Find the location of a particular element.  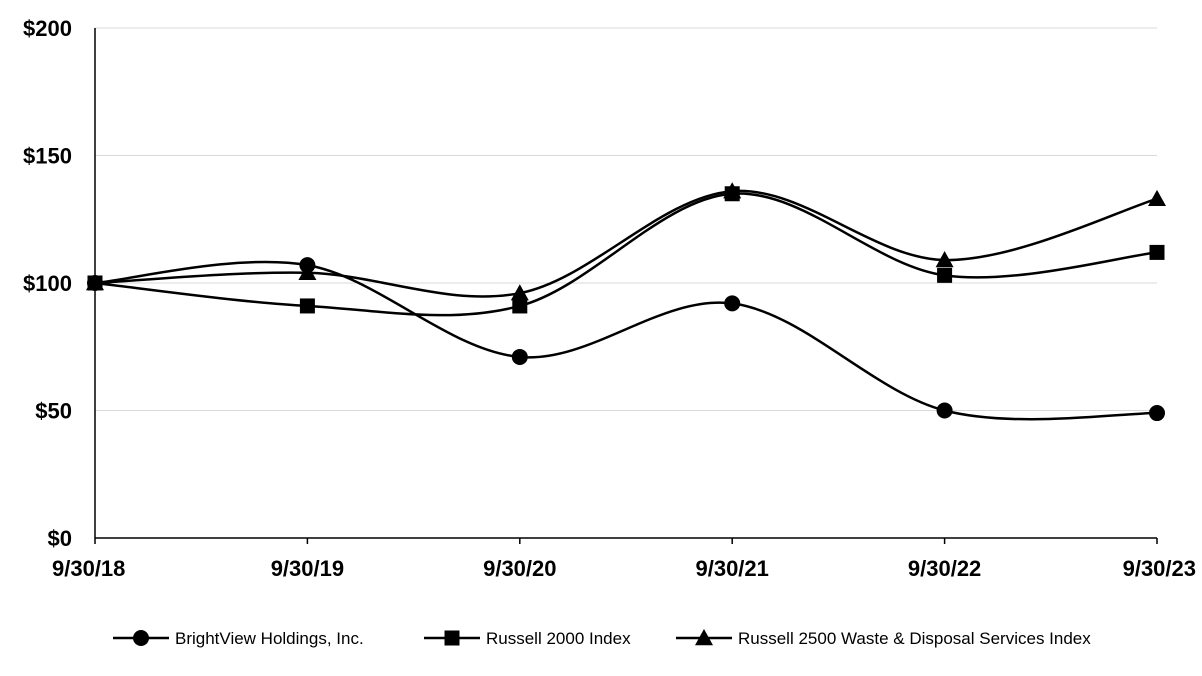

x-tick-label: 9/30/18 is located at coordinates (88, 568).